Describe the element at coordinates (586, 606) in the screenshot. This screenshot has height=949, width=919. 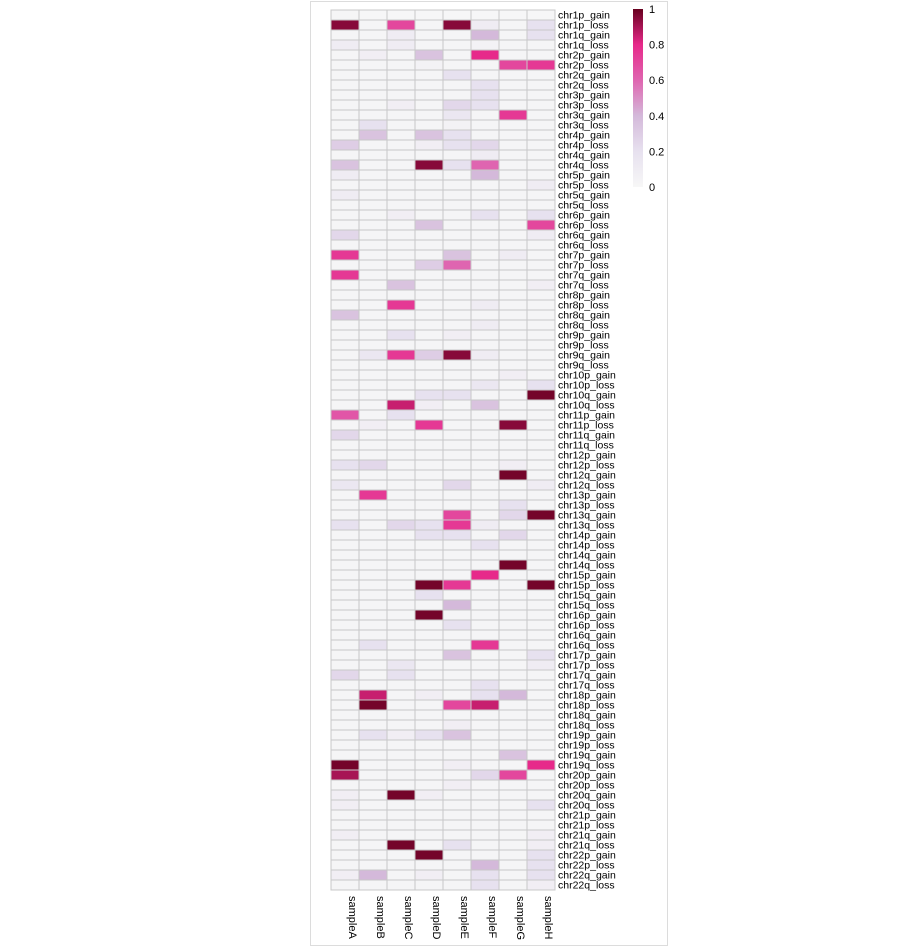
I see `row-label: chr15q_loss` at that location.